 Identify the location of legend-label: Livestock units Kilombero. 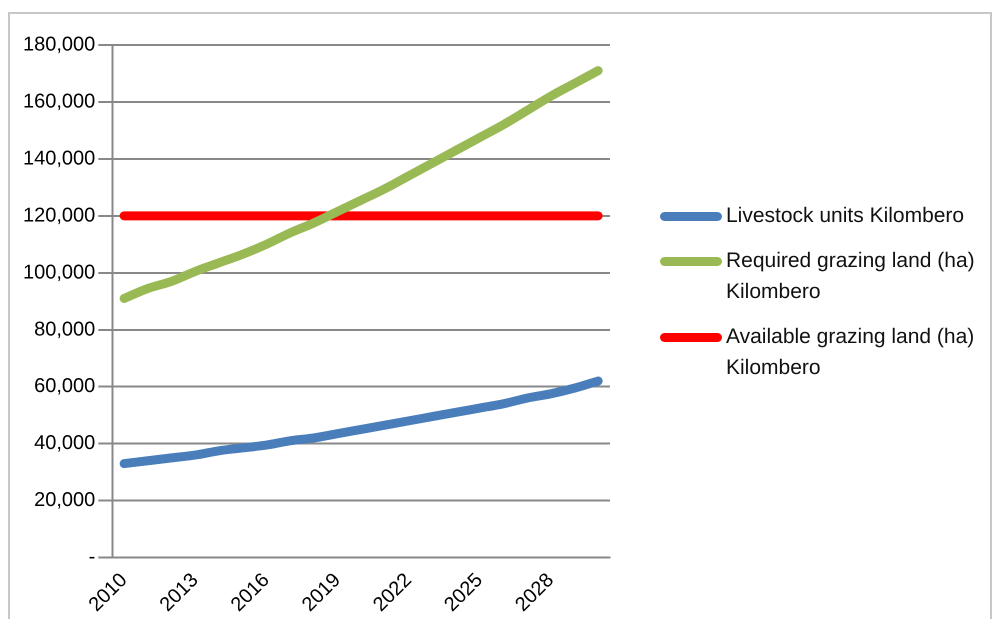
(846, 216).